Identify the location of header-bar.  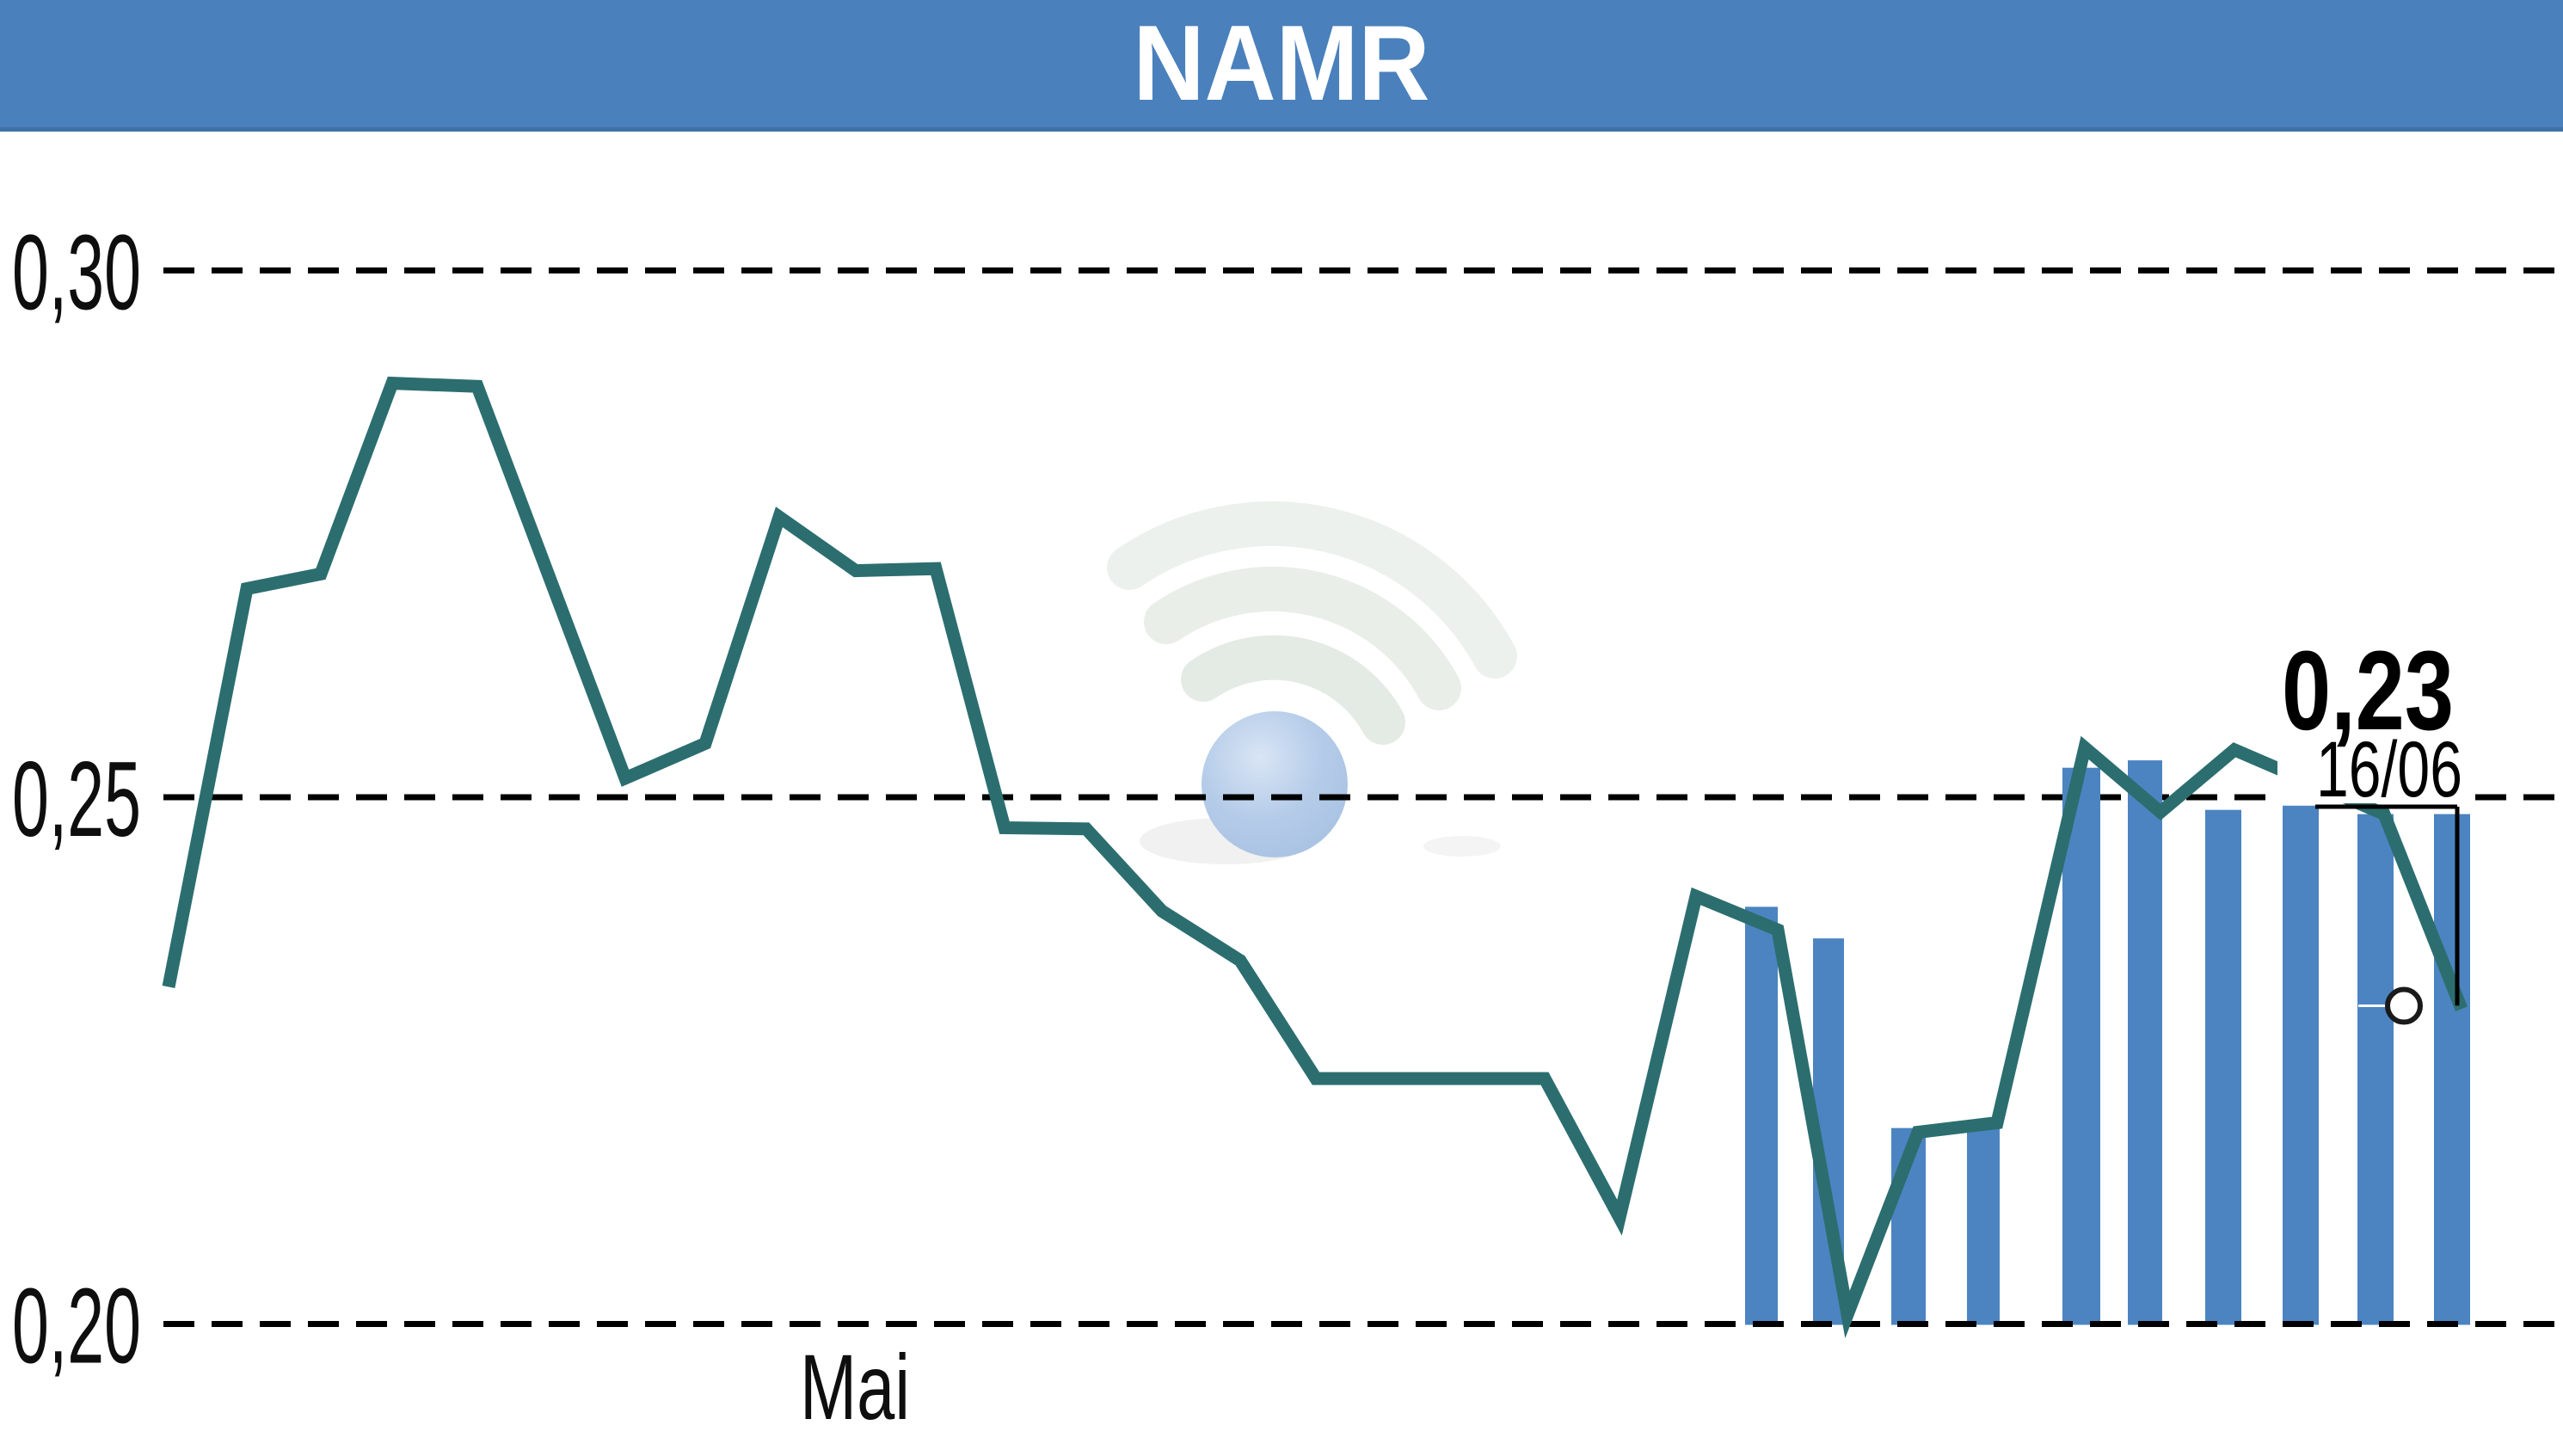
(1281, 66).